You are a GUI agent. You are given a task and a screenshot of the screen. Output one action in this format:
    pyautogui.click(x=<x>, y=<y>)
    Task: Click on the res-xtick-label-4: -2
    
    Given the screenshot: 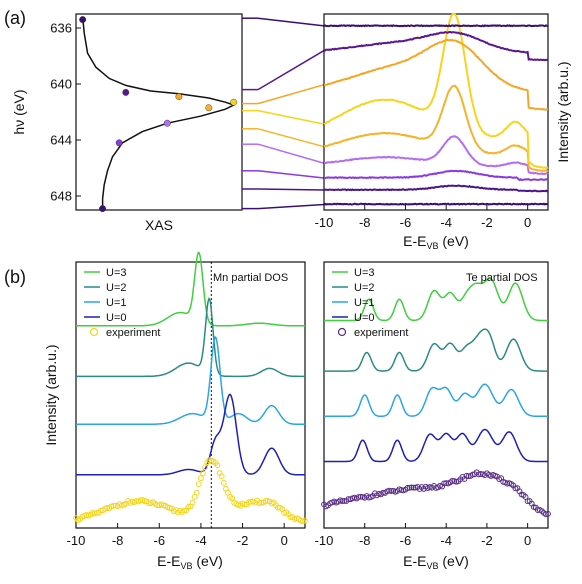 What is the action you would take?
    pyautogui.click(x=487, y=222)
    